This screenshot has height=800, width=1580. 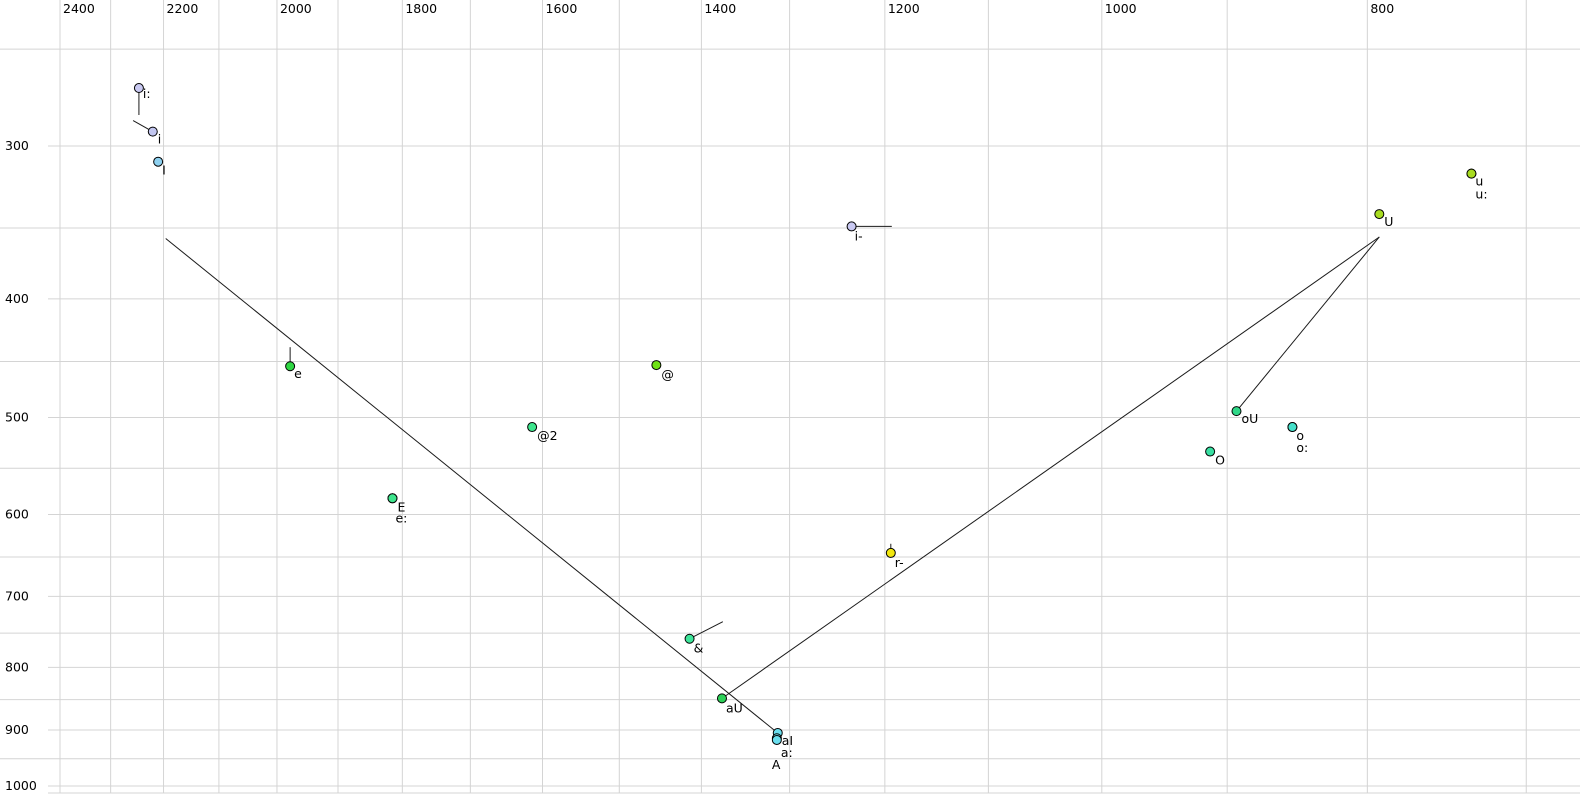 I want to click on vowel-point-label: U, so click(x=1388, y=221).